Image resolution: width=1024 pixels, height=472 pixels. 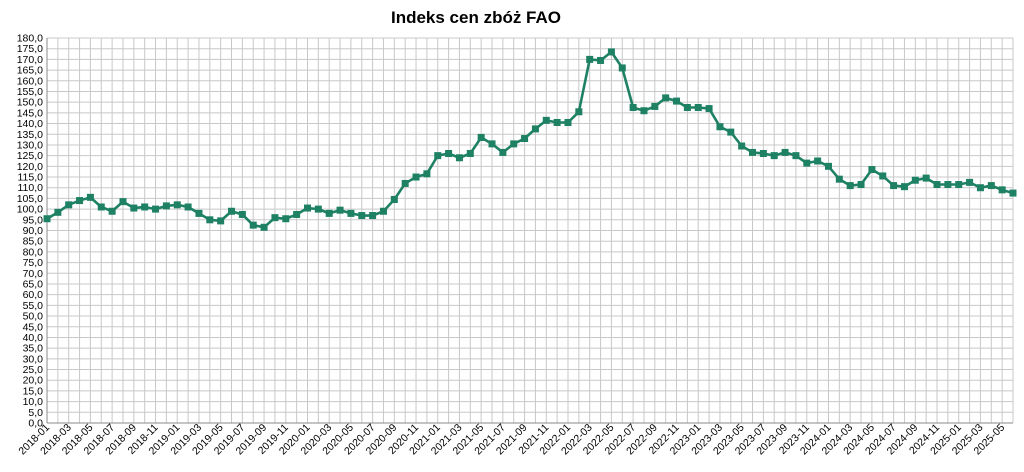 I want to click on y-tick-label: 170,0, so click(x=30, y=60).